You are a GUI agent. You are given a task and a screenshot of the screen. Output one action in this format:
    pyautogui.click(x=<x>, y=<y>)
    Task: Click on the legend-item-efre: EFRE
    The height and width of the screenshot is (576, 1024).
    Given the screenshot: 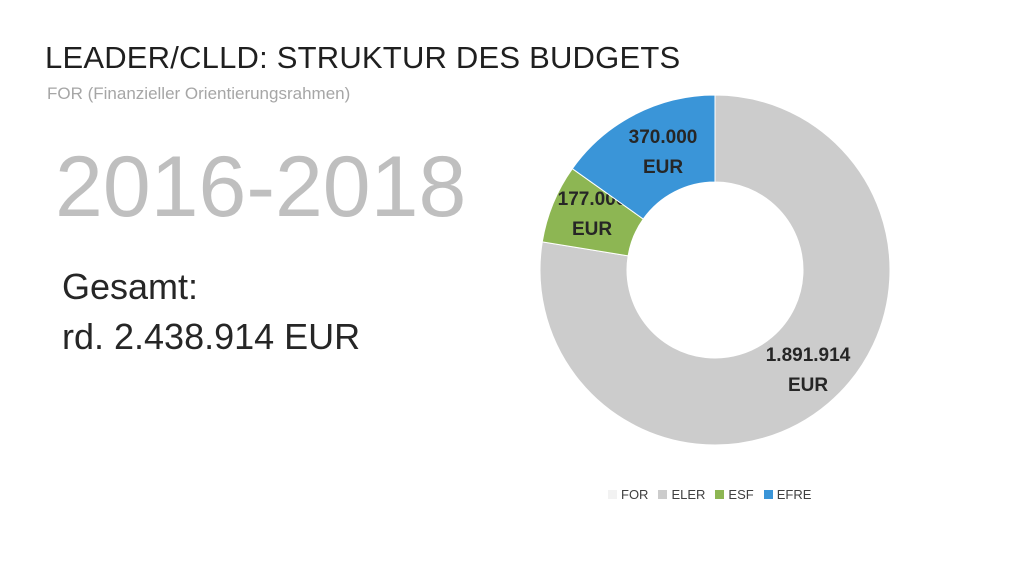 What is the action you would take?
    pyautogui.click(x=787, y=494)
    